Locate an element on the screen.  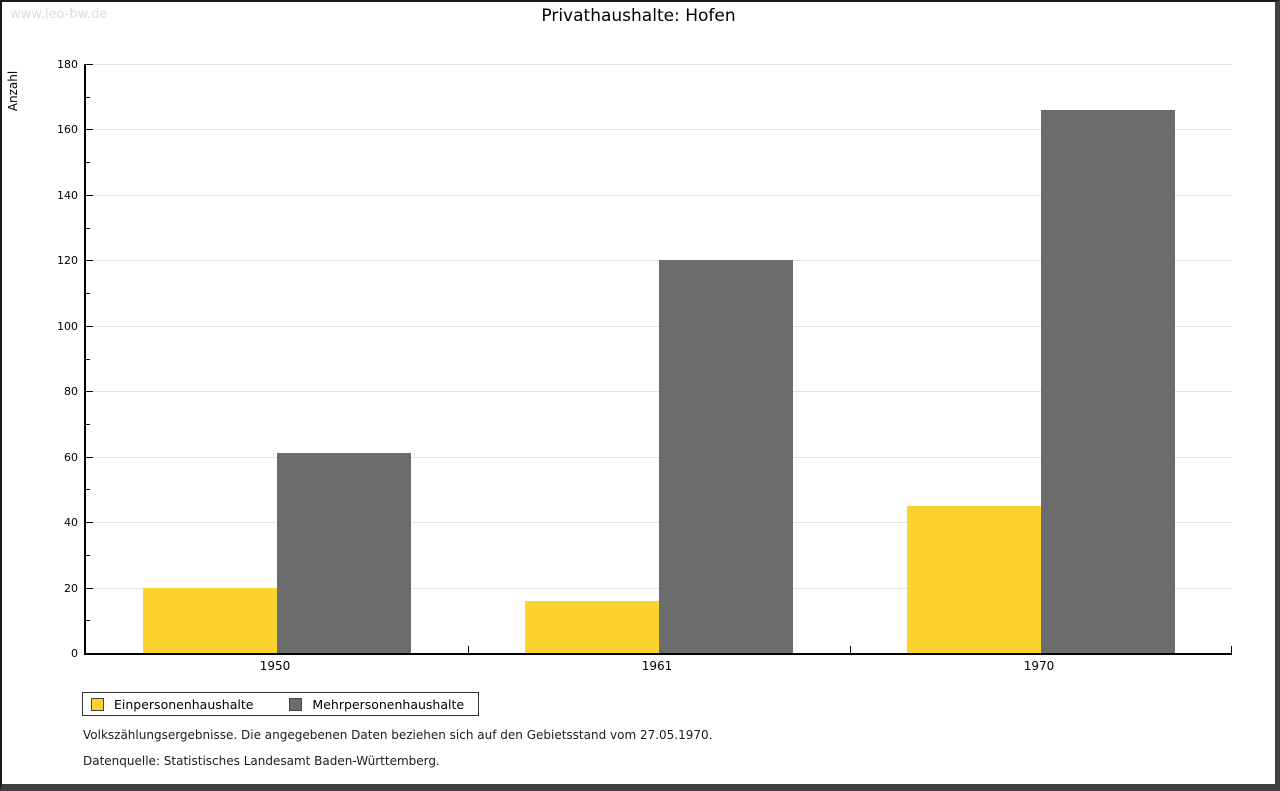
y-tick-label-60: 60 is located at coordinates (71, 457).